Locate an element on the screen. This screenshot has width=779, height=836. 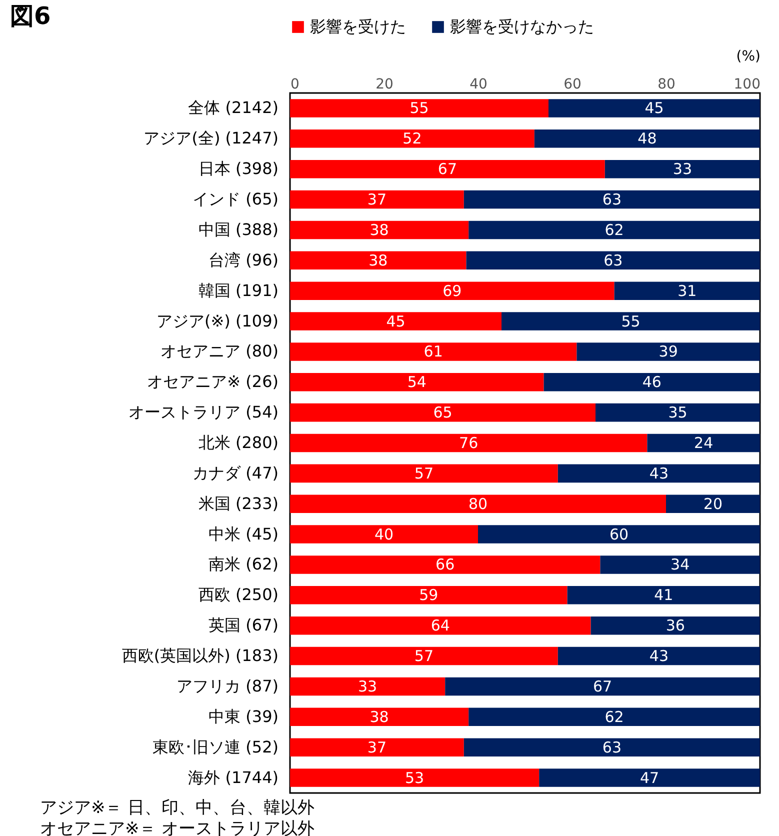
legend-label: 影響を受けなかった is located at coordinates (522, 26).